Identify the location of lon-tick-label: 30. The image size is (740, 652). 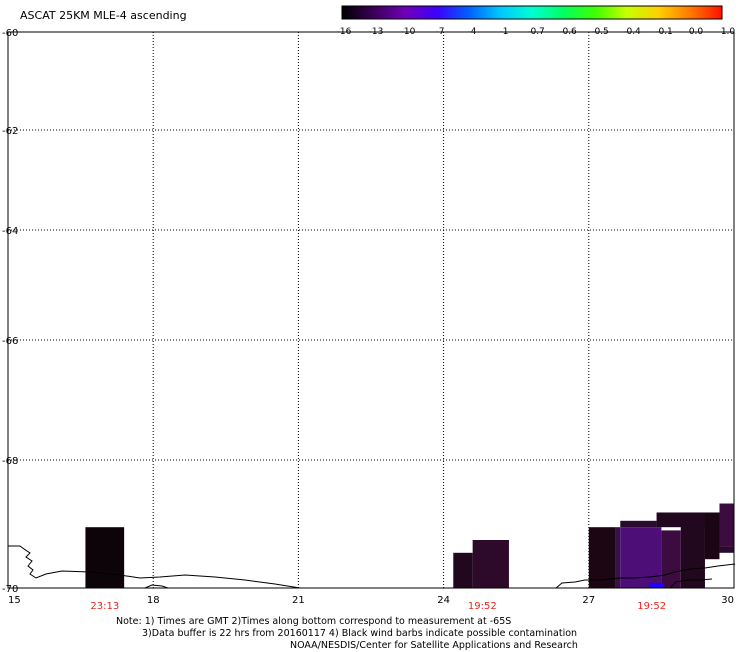
(727, 600).